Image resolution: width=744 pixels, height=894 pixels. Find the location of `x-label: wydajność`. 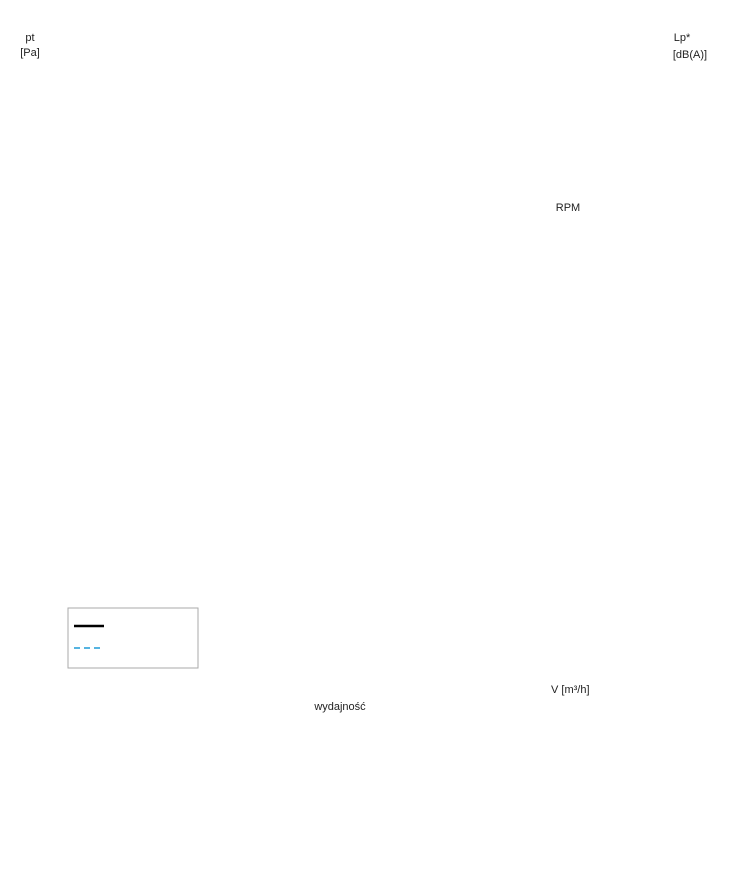

x-label: wydajność is located at coordinates (339, 707).